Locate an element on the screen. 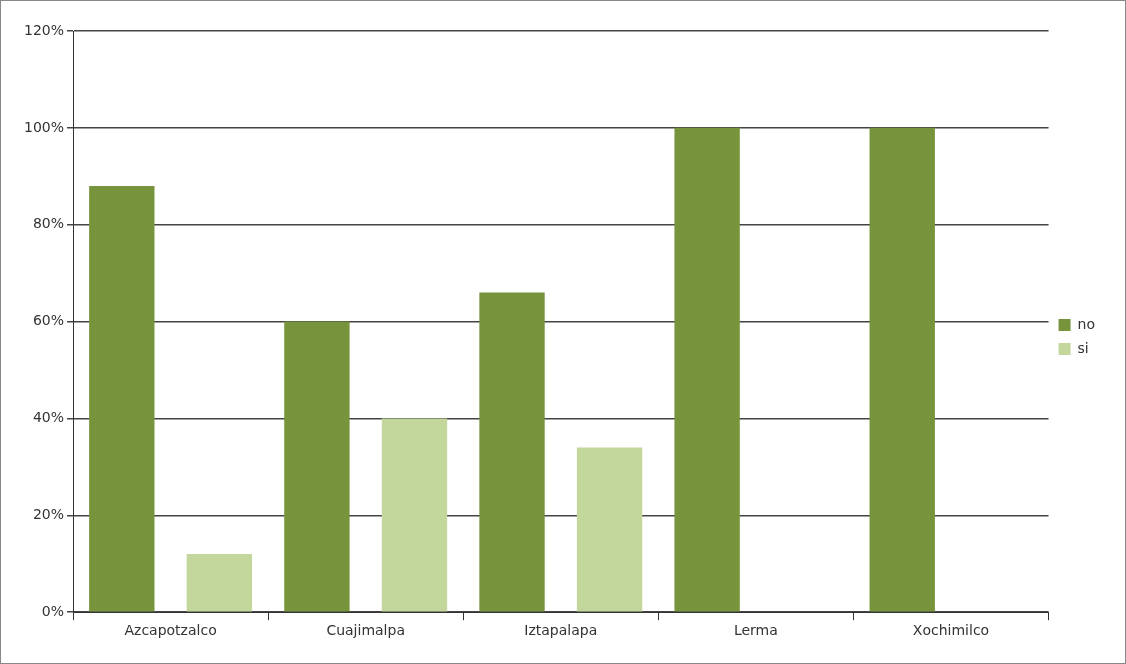 Image resolution: width=1126 pixels, height=664 pixels. x-tick-label: Iztapalapa is located at coordinates (561, 630).